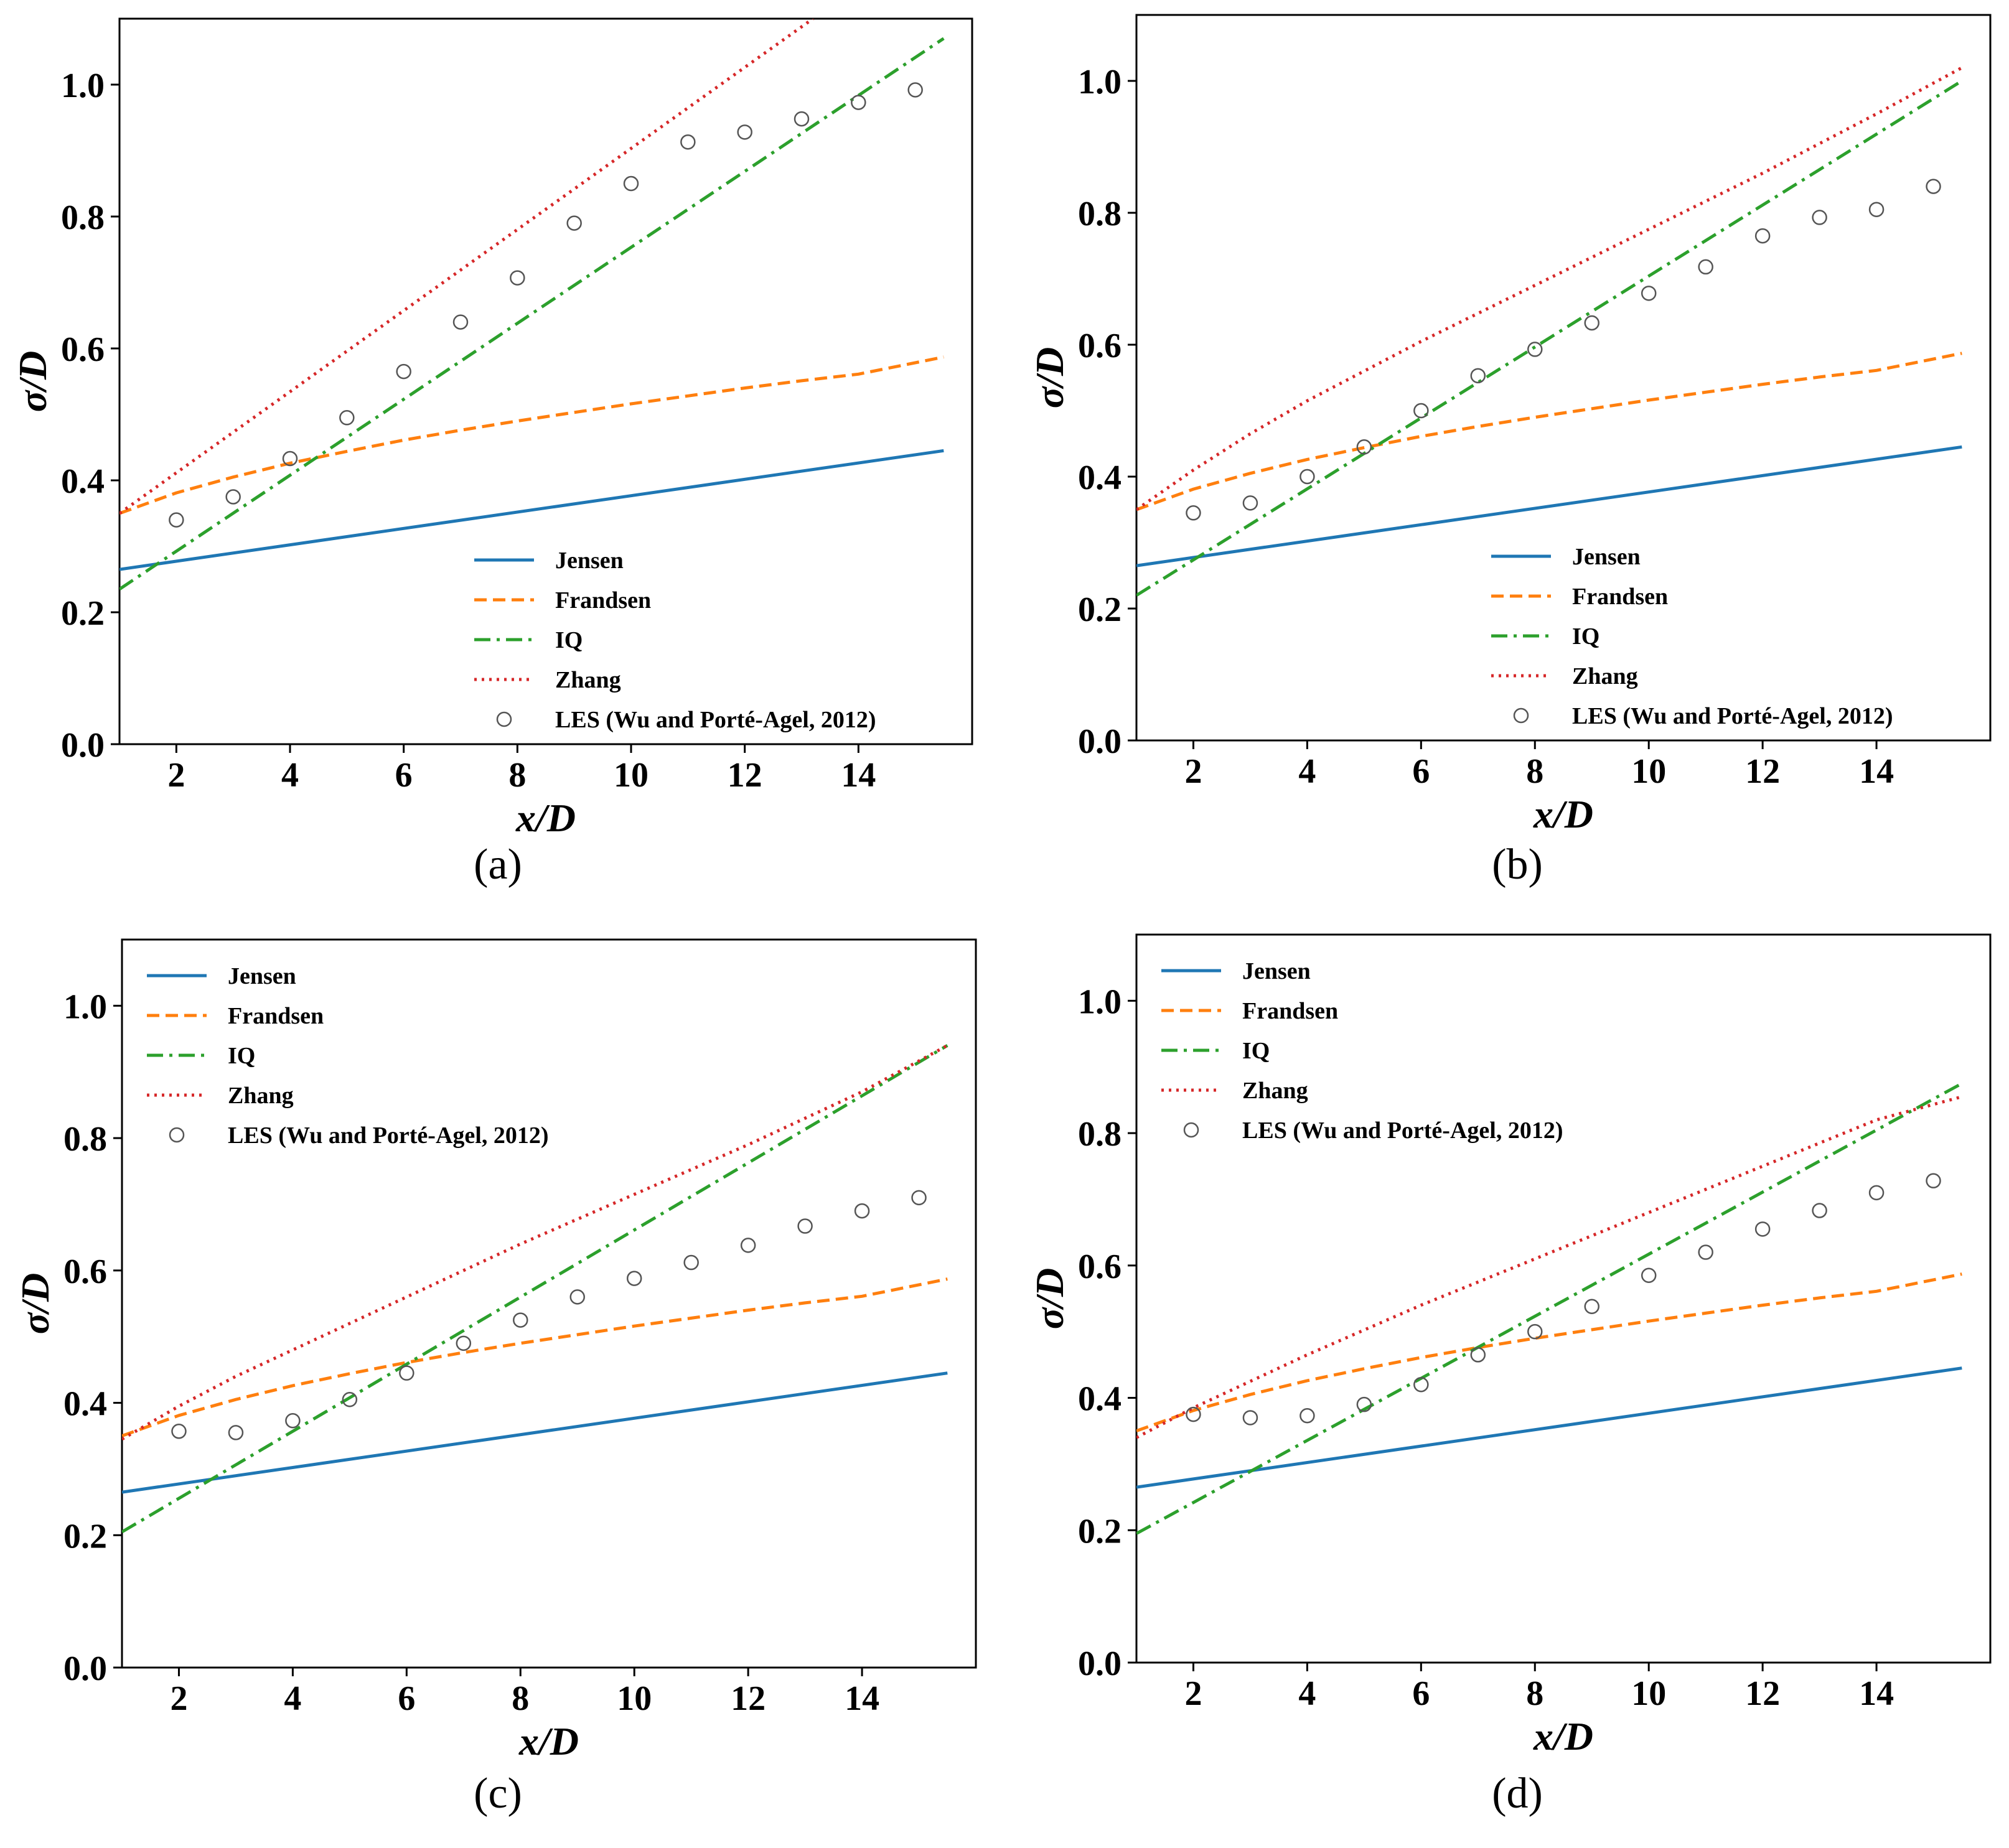 The image size is (2009, 1848). What do you see at coordinates (276, 1016) in the screenshot?
I see `legend-label-frandsen: Frandsen` at bounding box center [276, 1016].